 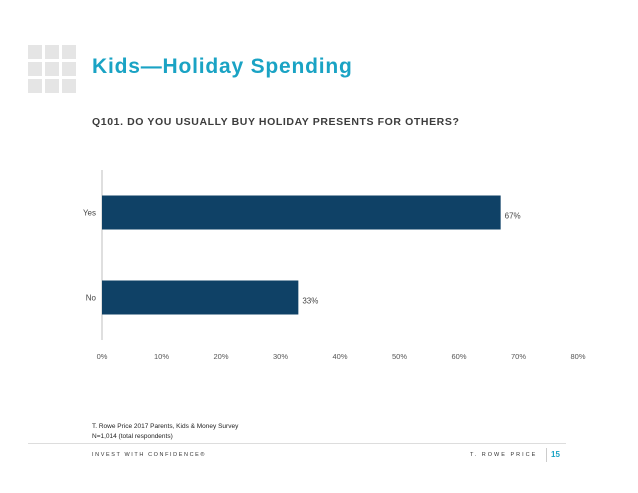 I want to click on x-tick-label: 70%, so click(x=518, y=356).